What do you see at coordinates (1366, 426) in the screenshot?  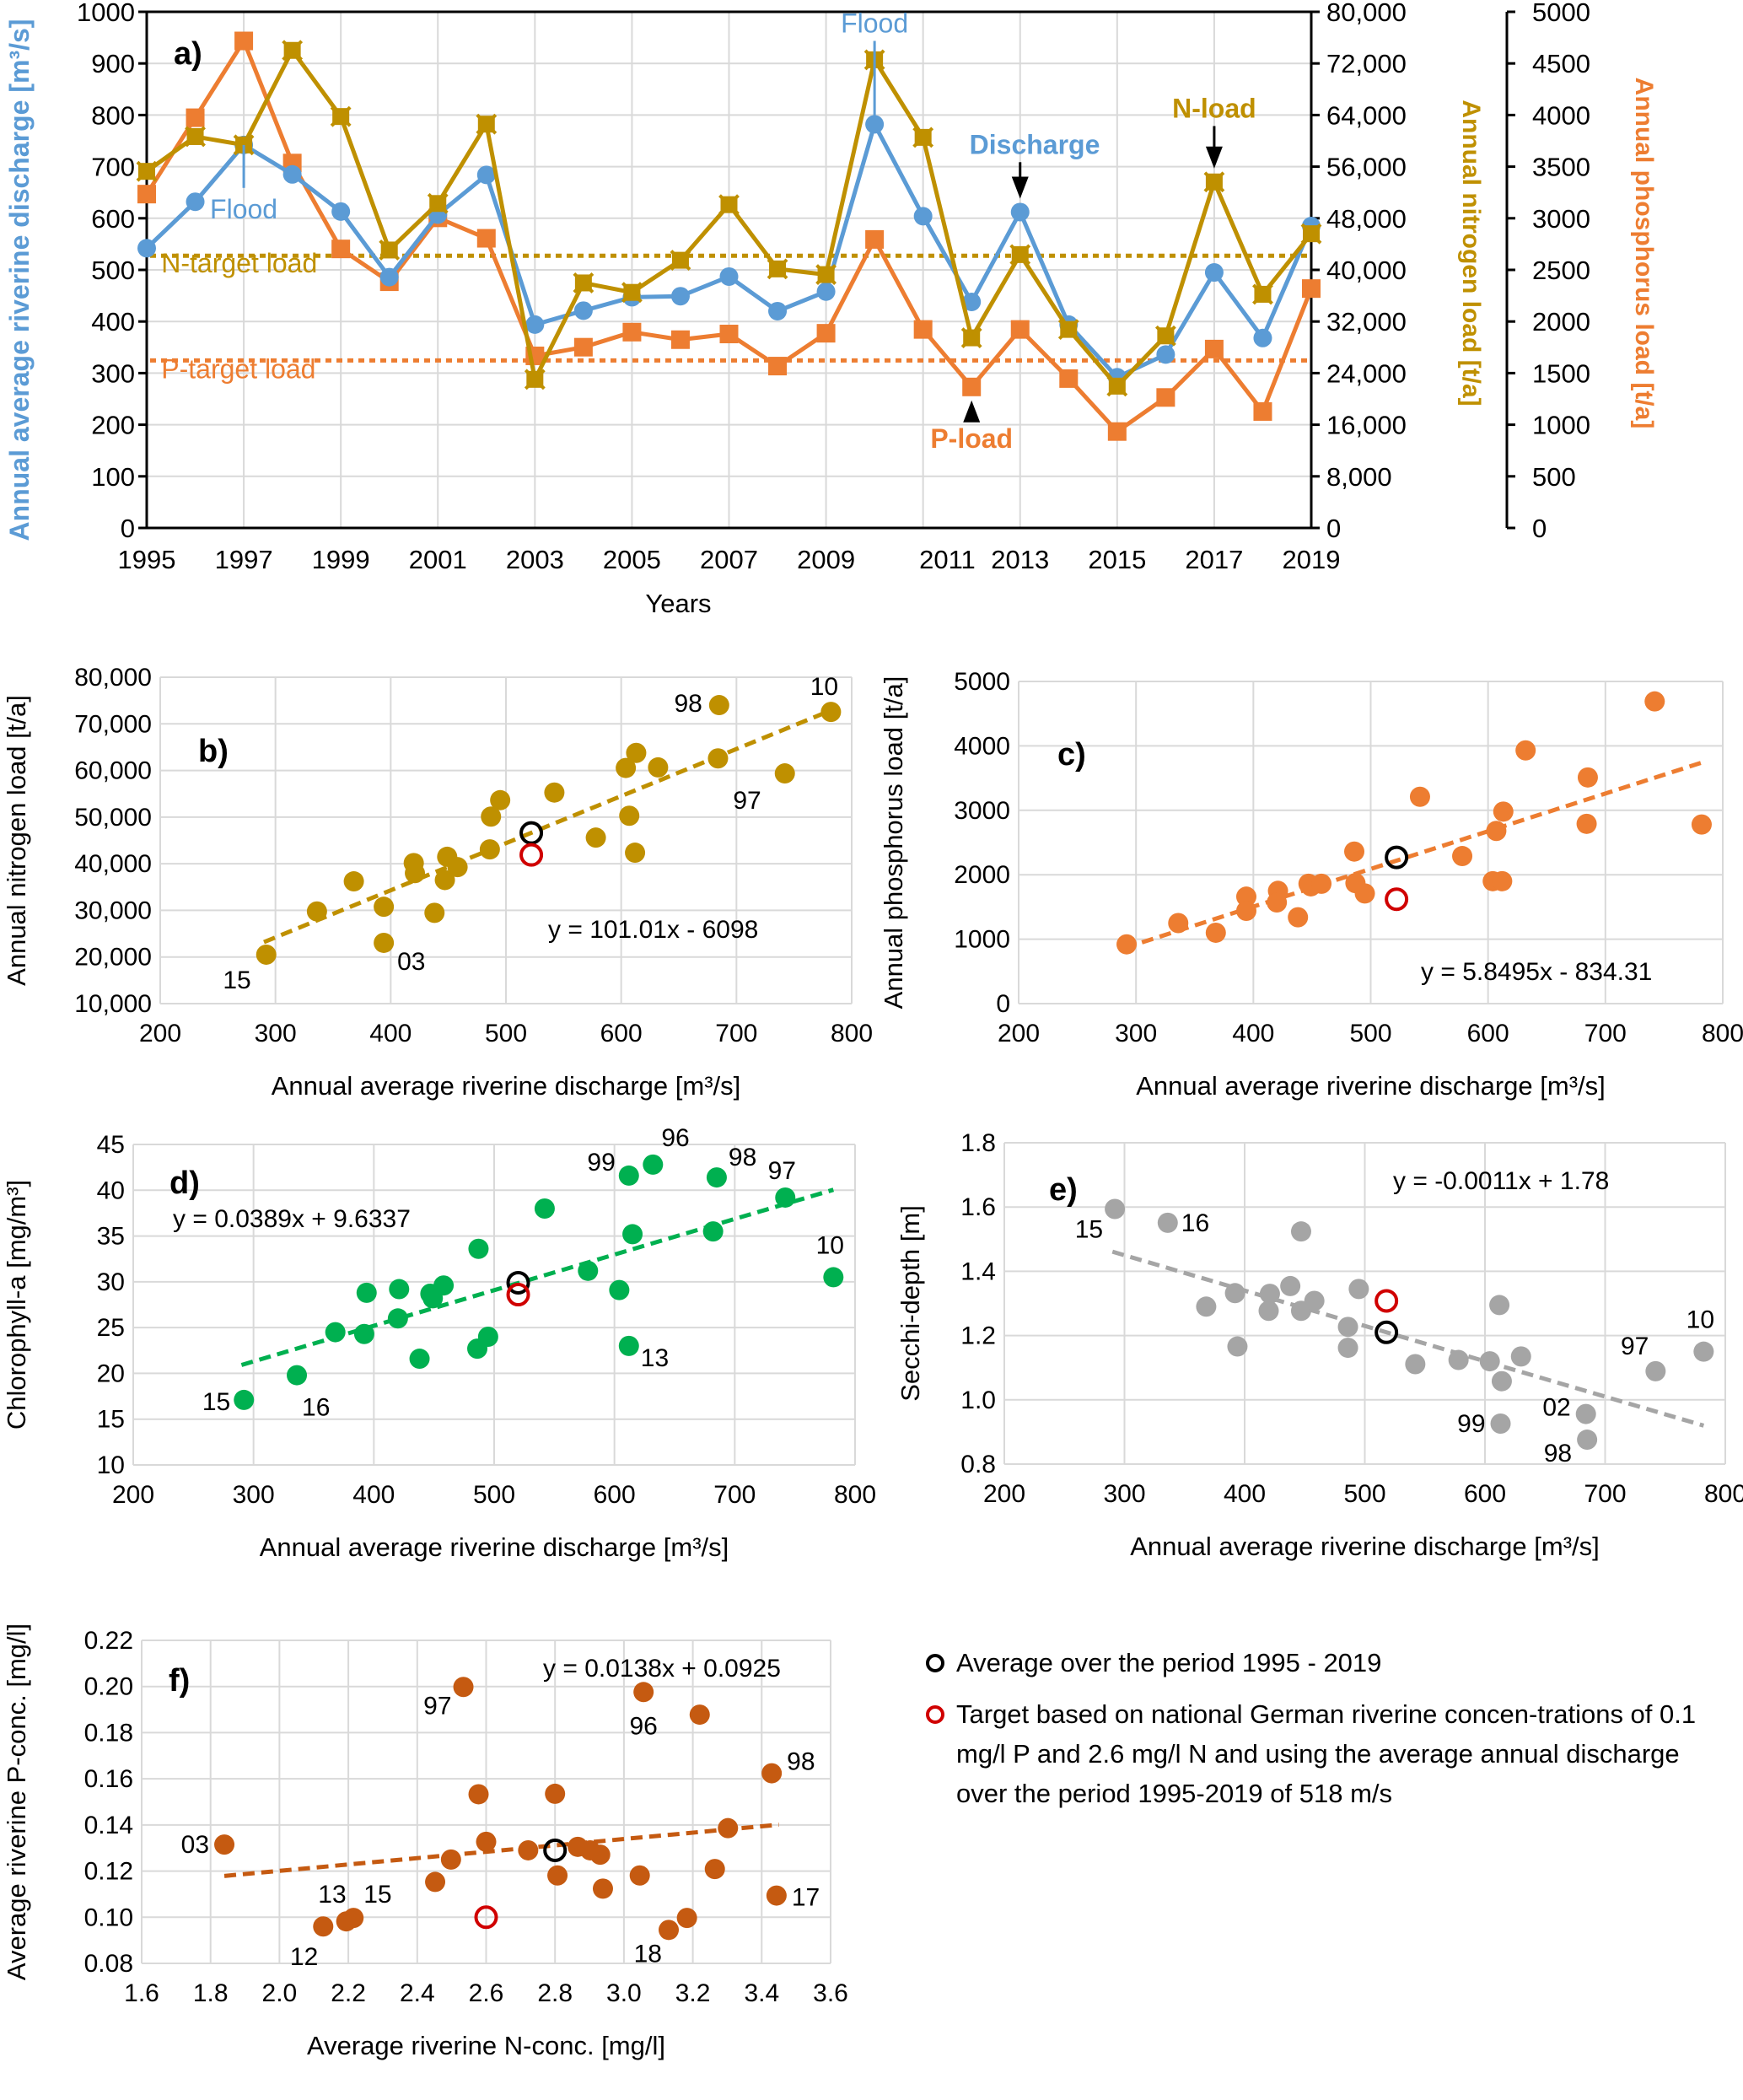 I see `tick-label-right-nitrogen: 16,000` at bounding box center [1366, 426].